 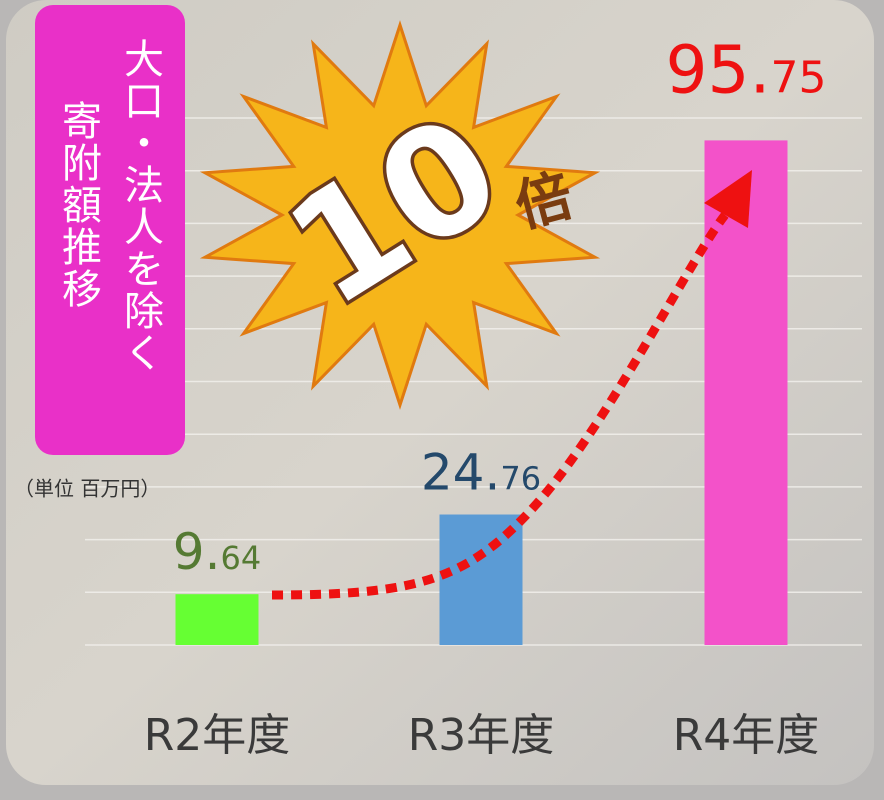 What do you see at coordinates (140, 206) in the screenshot?
I see `chart-title: 大口・法人を除く` at bounding box center [140, 206].